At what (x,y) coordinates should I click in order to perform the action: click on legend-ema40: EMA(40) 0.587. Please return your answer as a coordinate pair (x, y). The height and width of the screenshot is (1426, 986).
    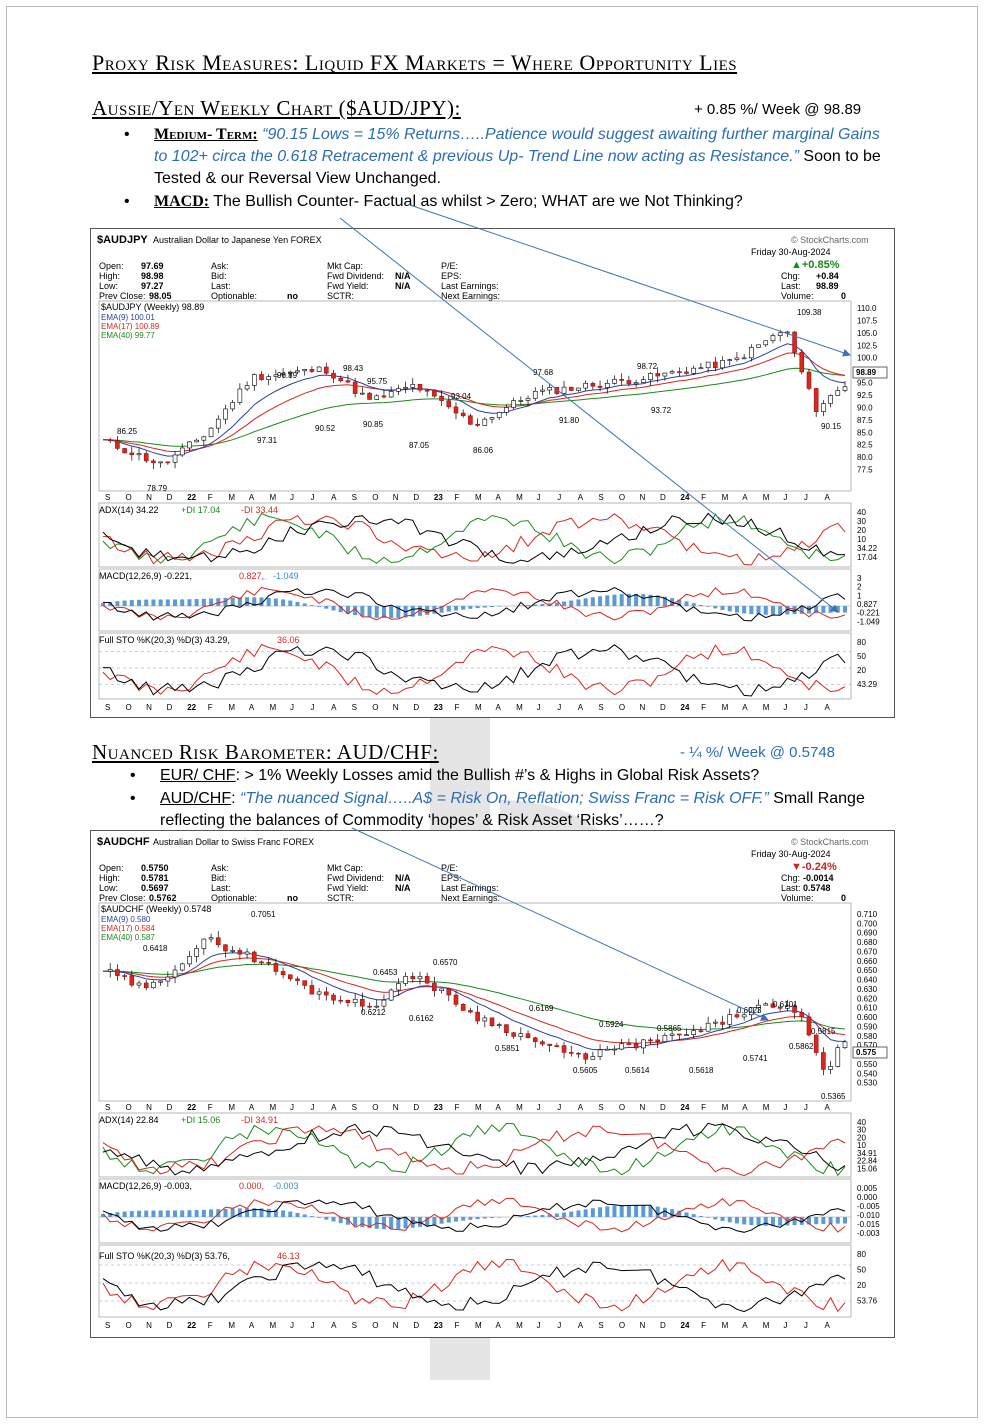
    Looking at the image, I should click on (128, 937).